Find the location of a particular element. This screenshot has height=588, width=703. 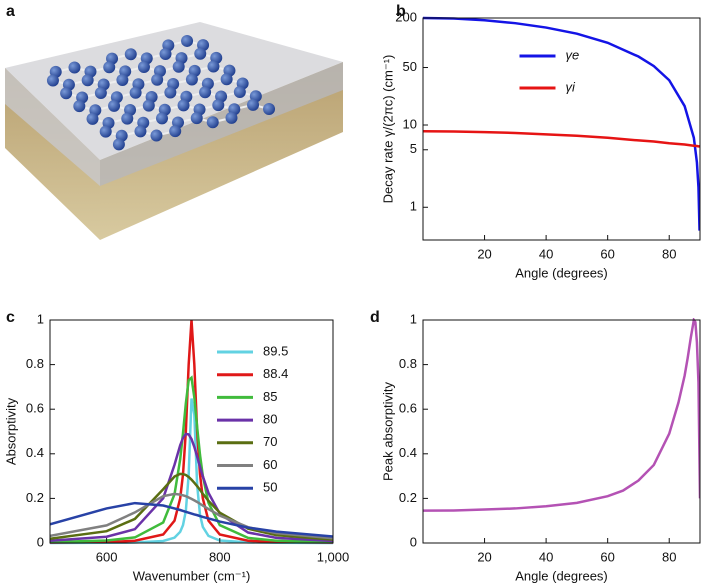

glass-left is located at coordinates (52, 127).